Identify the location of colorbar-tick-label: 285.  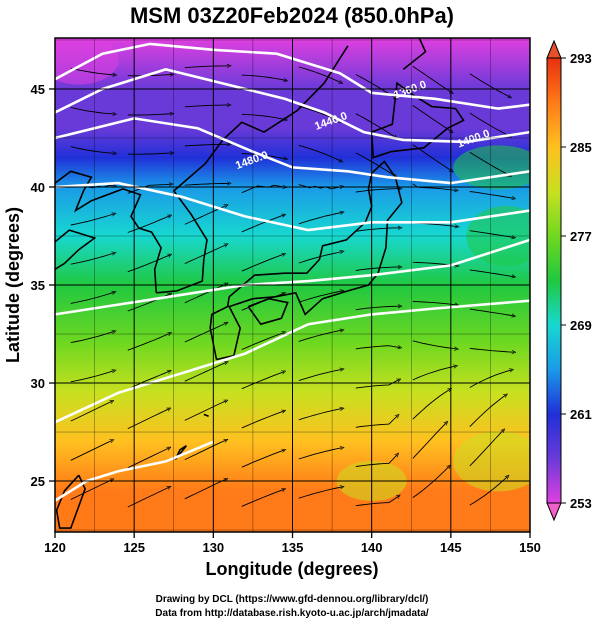
(581, 147).